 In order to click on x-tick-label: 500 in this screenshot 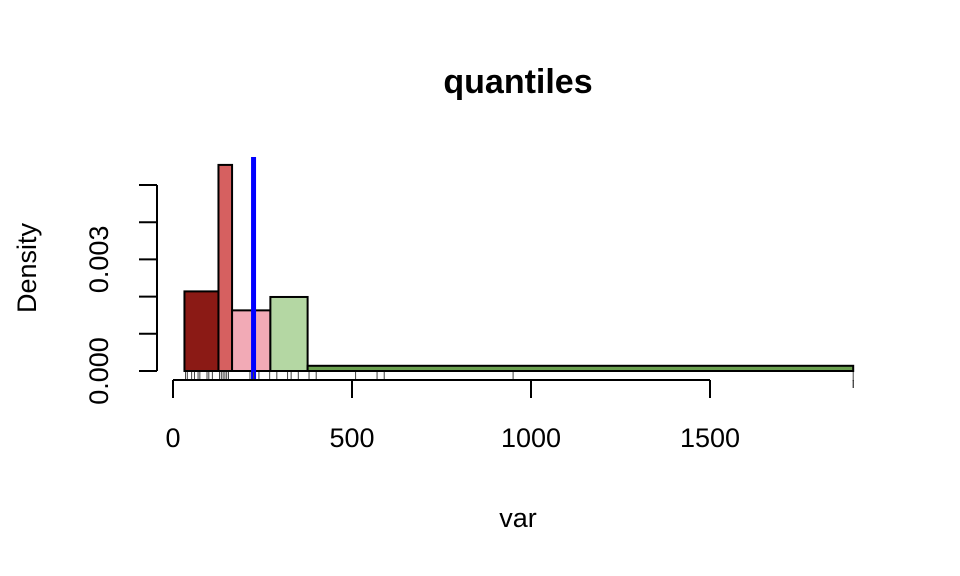, I will do `click(351, 438)`.